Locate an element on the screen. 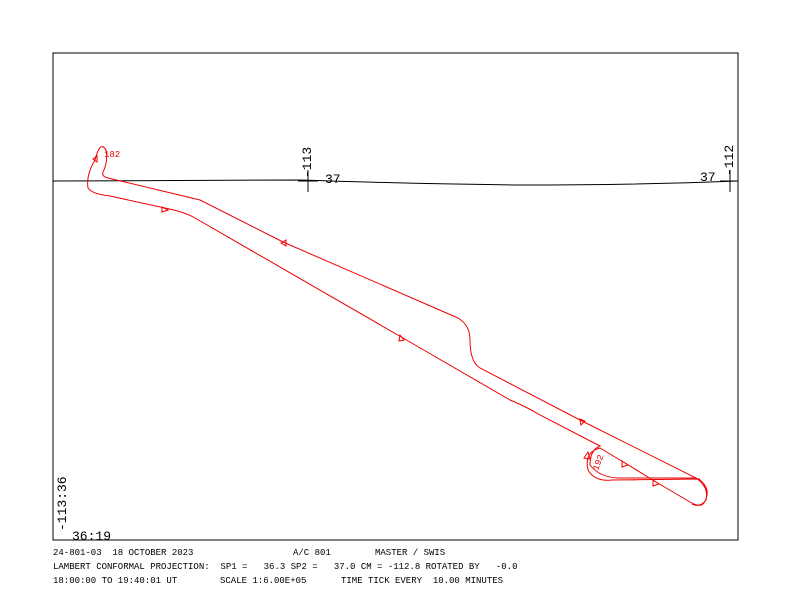  footer-scale: SCALE 1:6.00E+05 is located at coordinates (263, 581).